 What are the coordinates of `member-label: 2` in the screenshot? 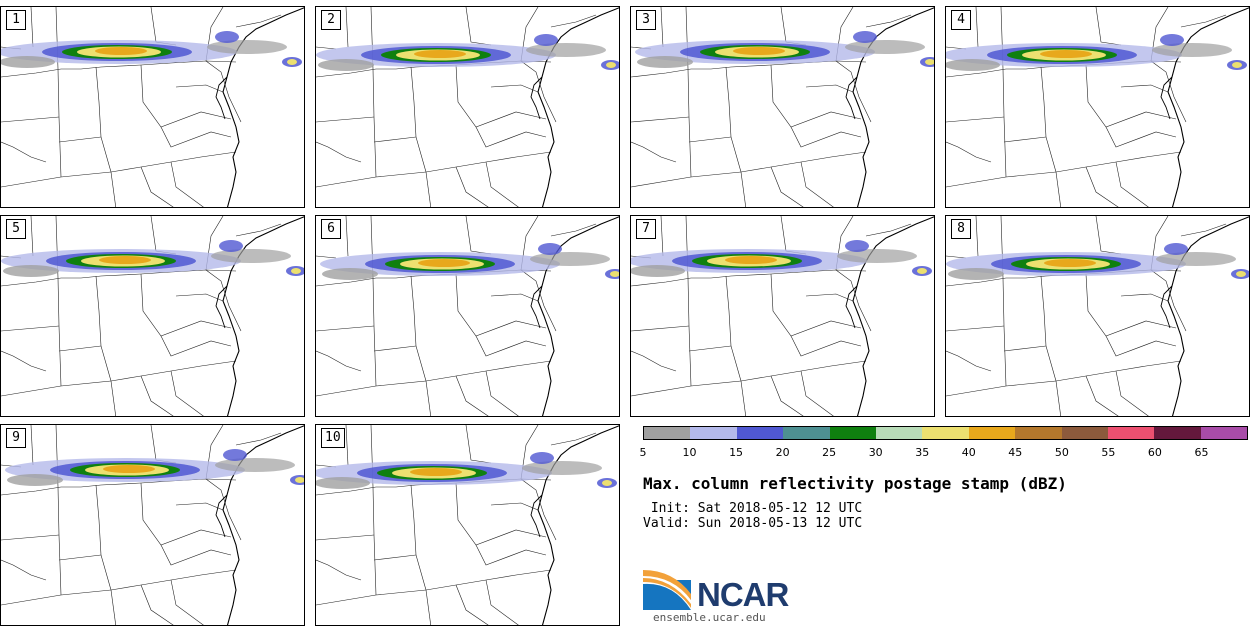 It's located at (331, 20).